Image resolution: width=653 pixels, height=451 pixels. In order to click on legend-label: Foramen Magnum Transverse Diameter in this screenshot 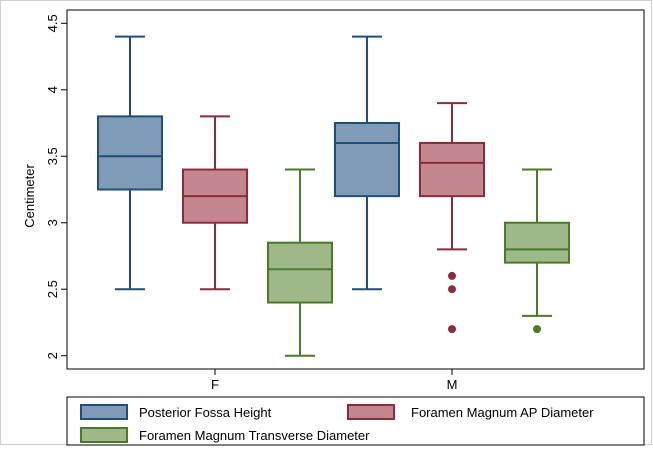, I will do `click(254, 435)`.